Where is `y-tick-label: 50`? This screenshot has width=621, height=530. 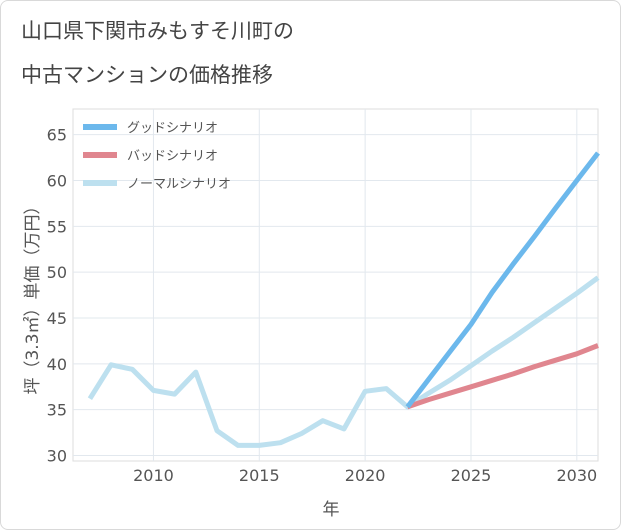 y-tick-label: 50 is located at coordinates (57, 272).